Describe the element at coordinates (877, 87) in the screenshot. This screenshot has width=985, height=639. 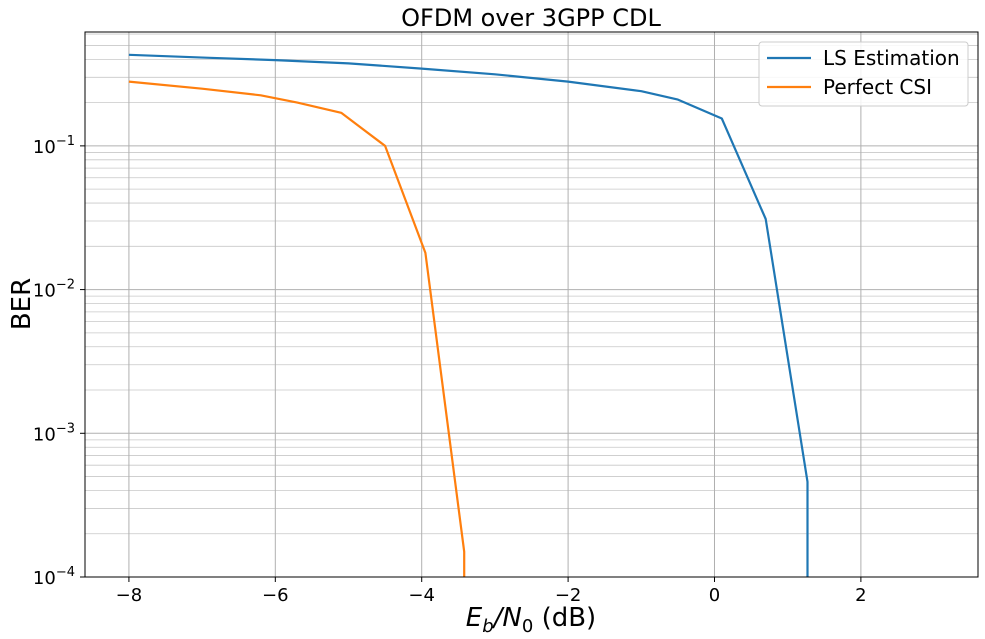
I see `legend-label-perfect-csi: Perfect CSI` at that location.